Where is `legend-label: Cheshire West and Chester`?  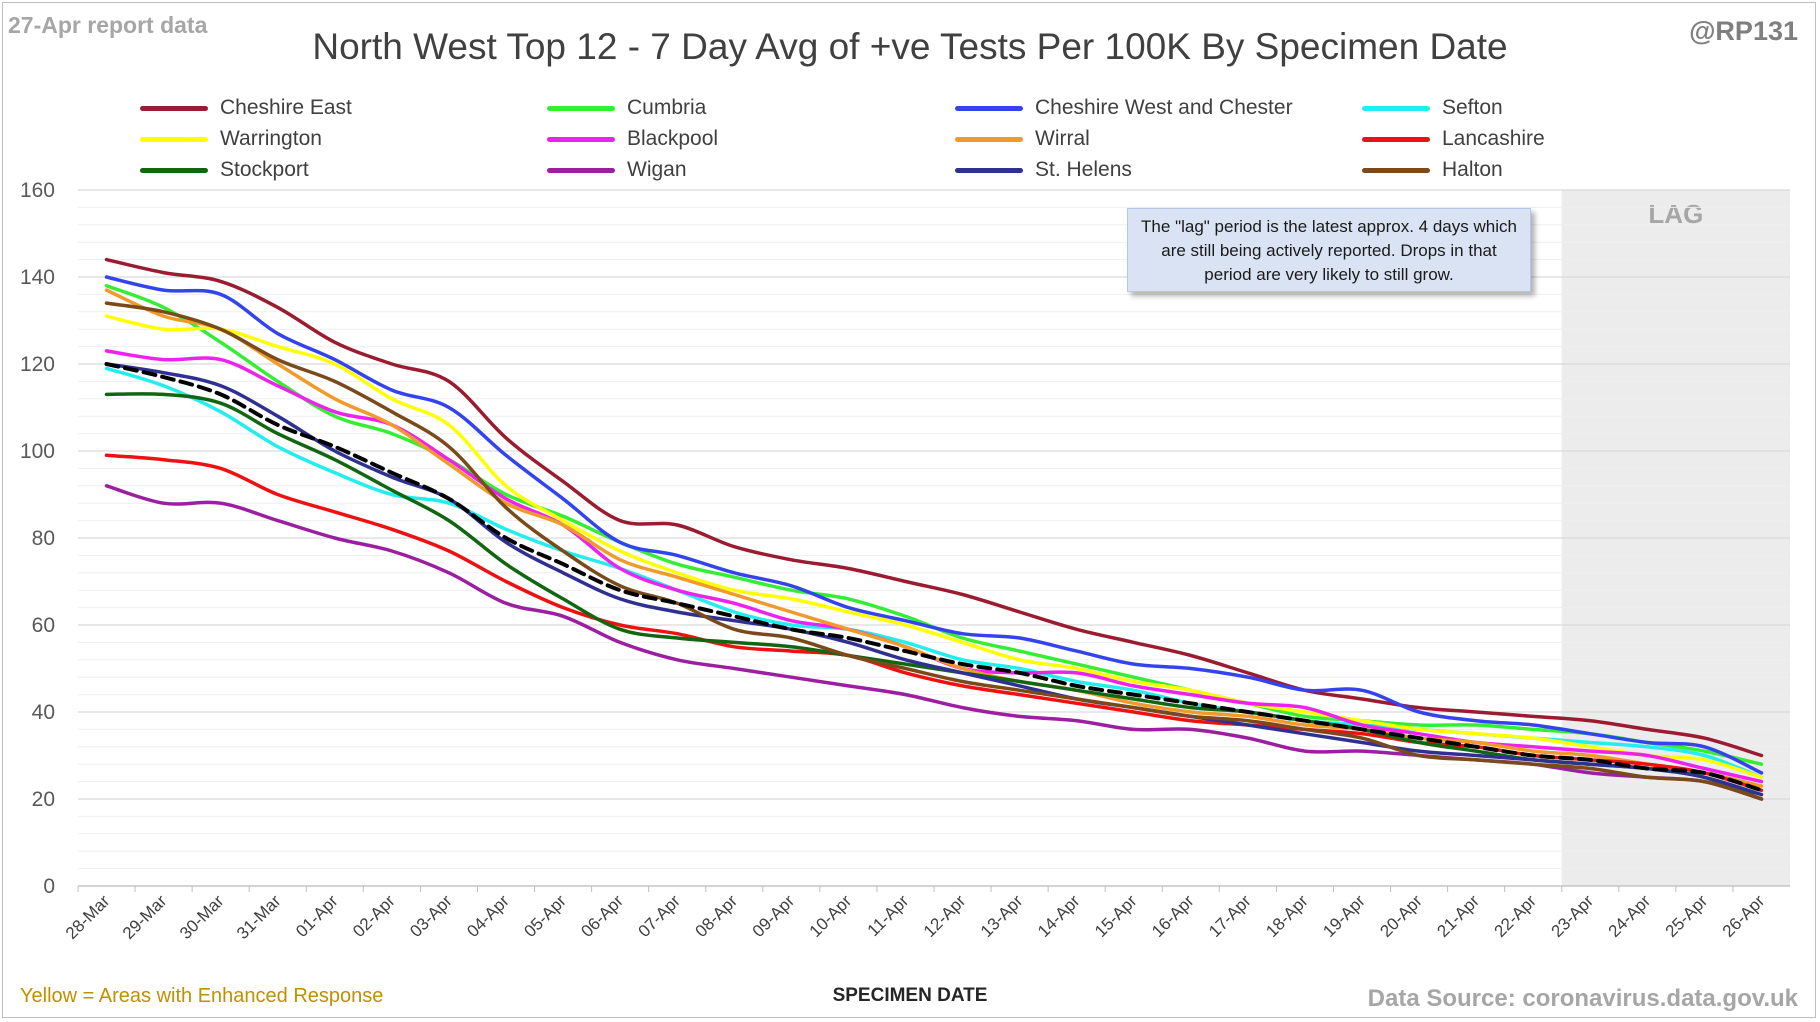 legend-label: Cheshire West and Chester is located at coordinates (1164, 107).